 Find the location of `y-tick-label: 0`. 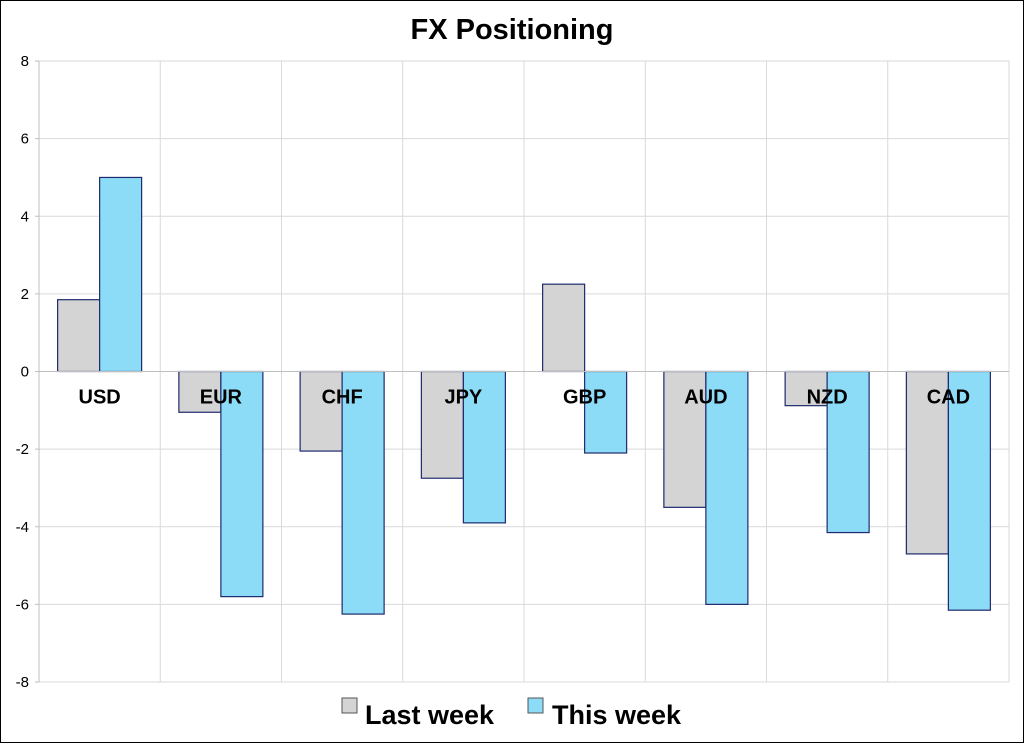

y-tick-label: 0 is located at coordinates (25, 372).